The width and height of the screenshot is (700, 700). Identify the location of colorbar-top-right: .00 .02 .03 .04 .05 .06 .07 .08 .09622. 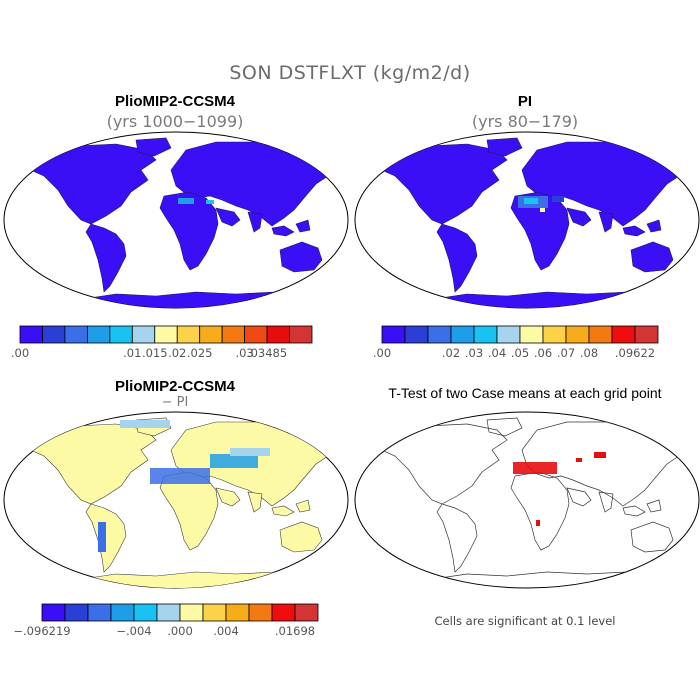
(516, 342).